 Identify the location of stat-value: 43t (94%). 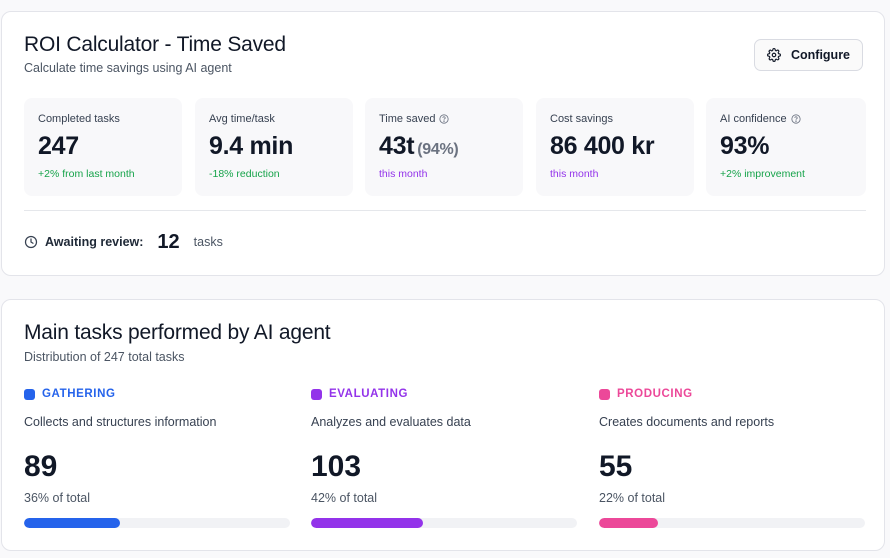
(419, 146).